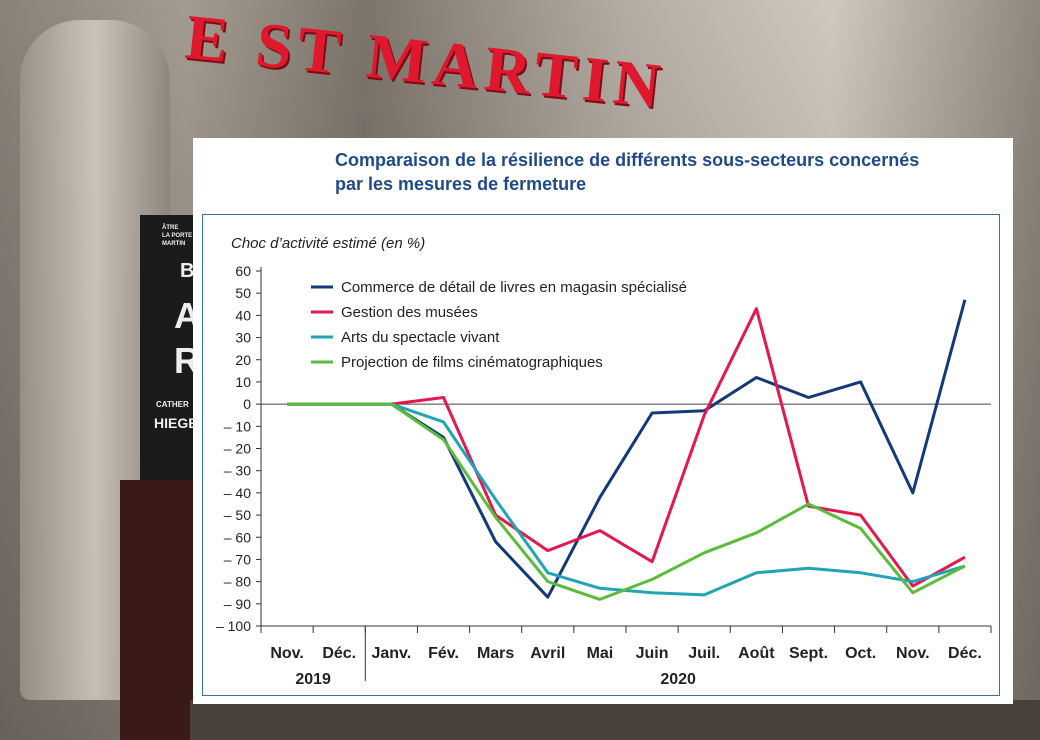 The width and height of the screenshot is (1040, 740). I want to click on x-tick-label: Juil., so click(704, 653).